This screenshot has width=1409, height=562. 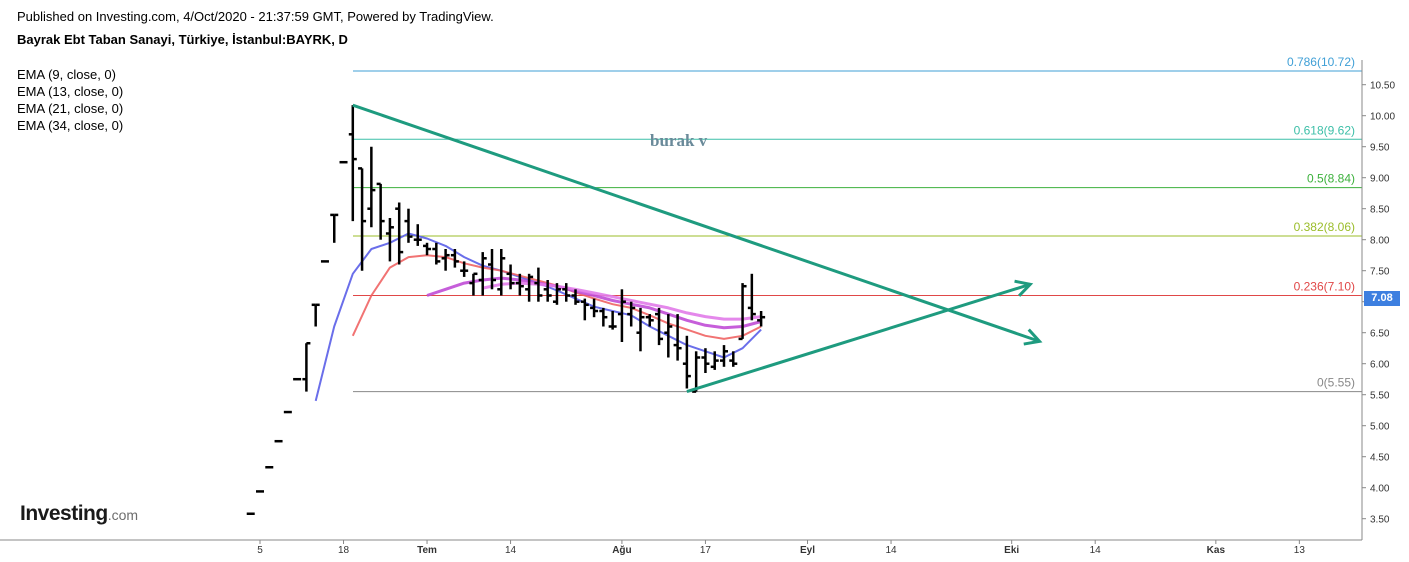 I want to click on investing-logo: Investing.com, so click(x=79, y=514).